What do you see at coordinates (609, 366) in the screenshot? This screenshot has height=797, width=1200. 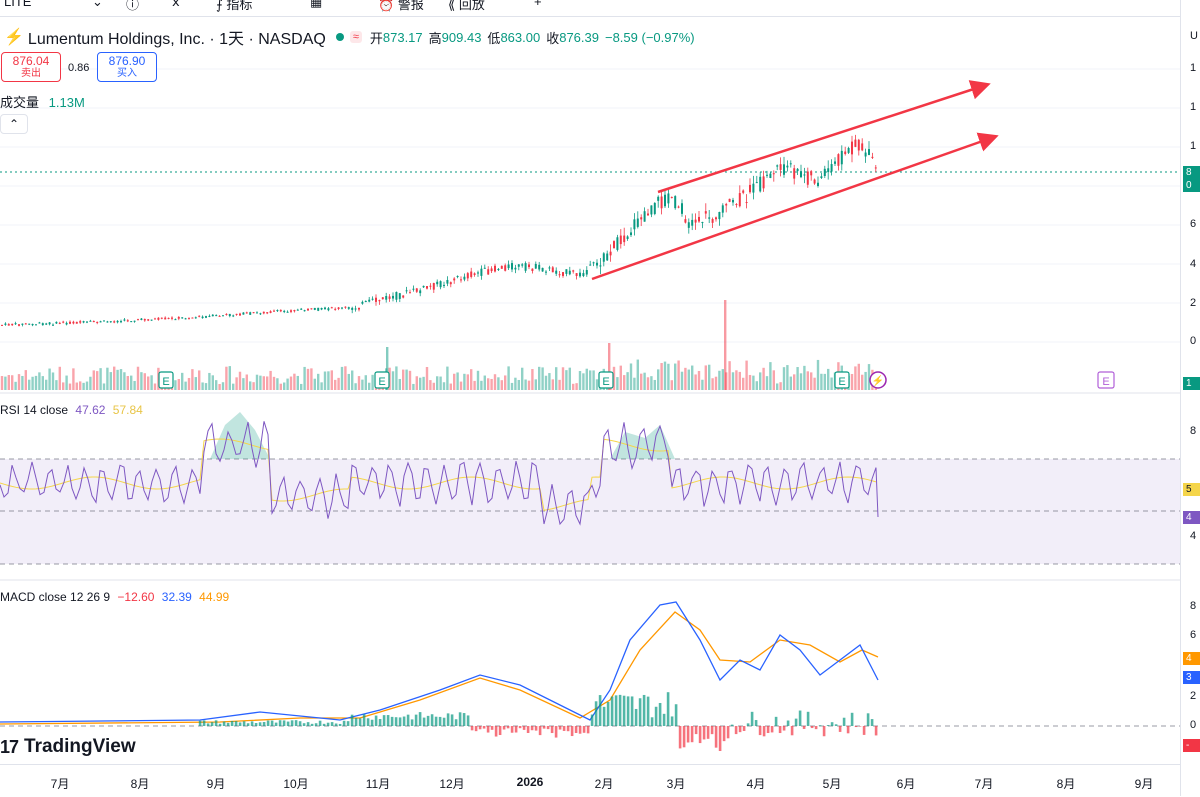 I see `volume-spike` at bounding box center [609, 366].